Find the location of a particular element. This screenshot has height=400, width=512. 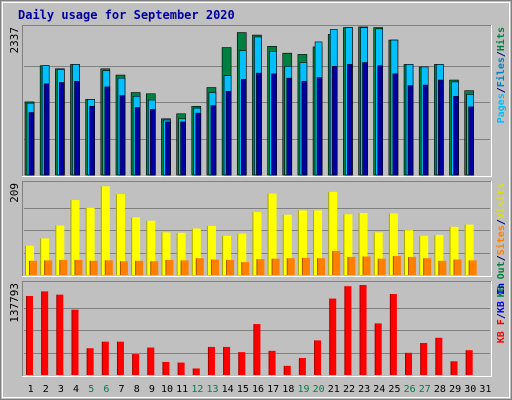

y-max-label: 209 is located at coordinates (14, 193).